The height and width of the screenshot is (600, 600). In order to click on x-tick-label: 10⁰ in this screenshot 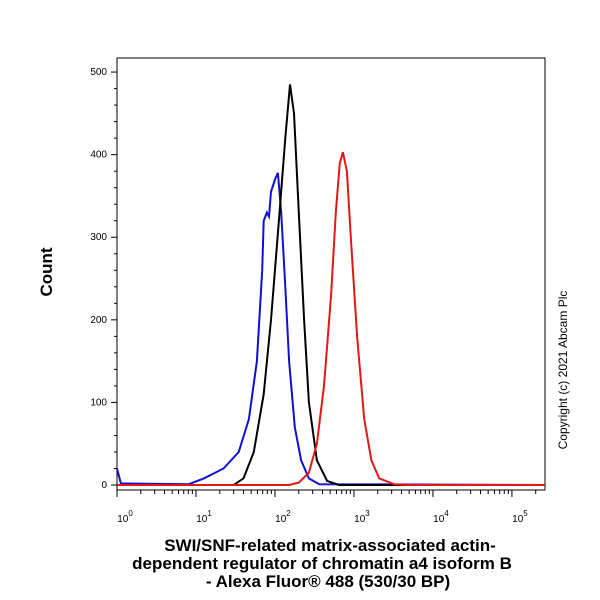, I will do `click(125, 517)`.